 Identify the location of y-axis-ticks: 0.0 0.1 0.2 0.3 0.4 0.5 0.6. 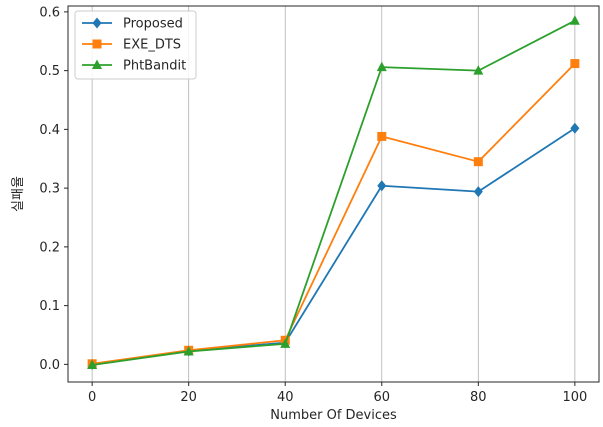
(53, 189).